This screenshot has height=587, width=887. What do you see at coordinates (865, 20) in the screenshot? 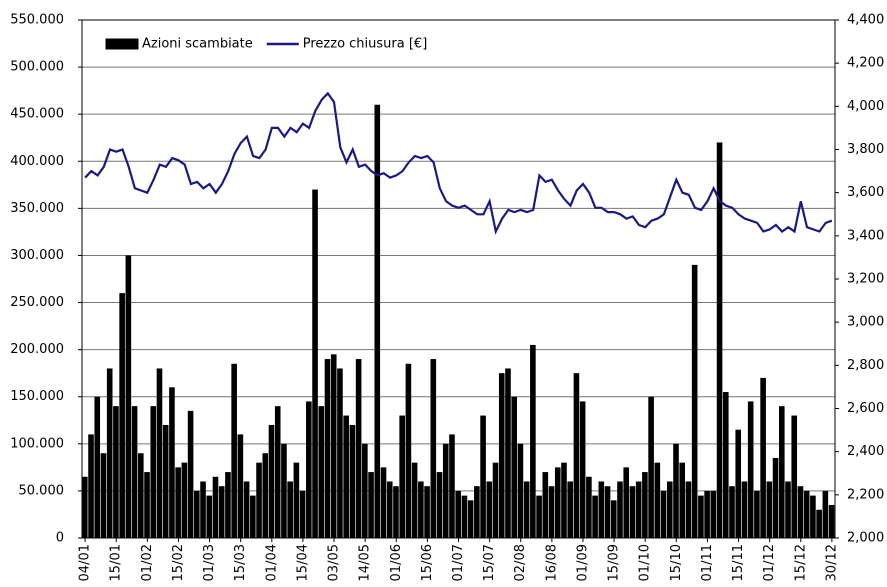
I see `y2-tick-label: 4,400` at bounding box center [865, 20].